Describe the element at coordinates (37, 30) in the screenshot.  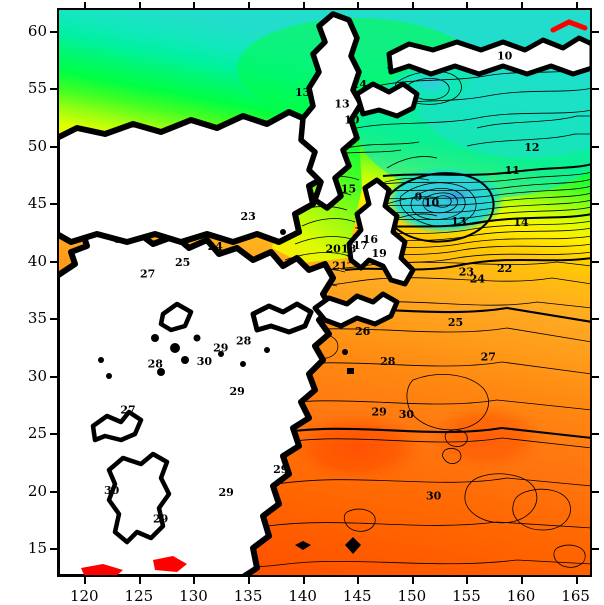
I see `y-tick-label: 60` at that location.